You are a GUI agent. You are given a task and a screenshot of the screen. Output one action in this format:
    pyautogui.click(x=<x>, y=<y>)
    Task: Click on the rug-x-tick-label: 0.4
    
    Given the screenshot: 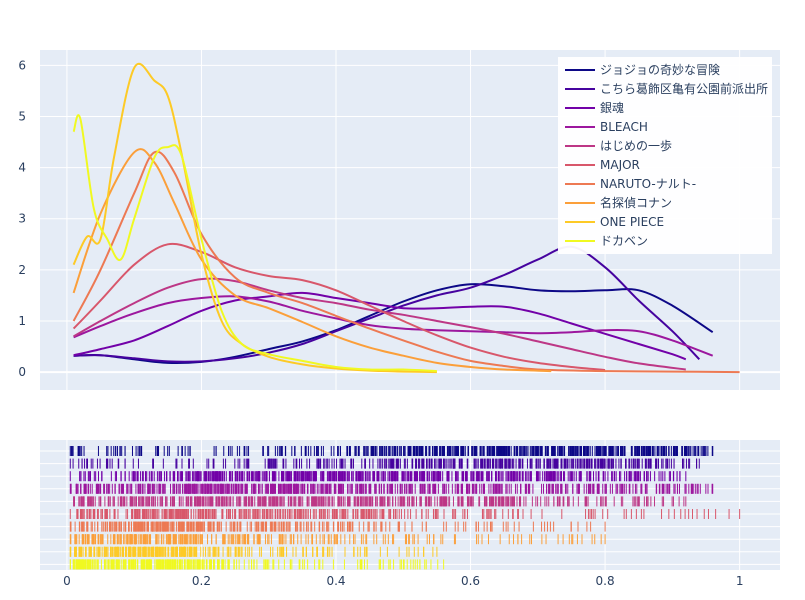 What is the action you would take?
    pyautogui.click(x=335, y=581)
    